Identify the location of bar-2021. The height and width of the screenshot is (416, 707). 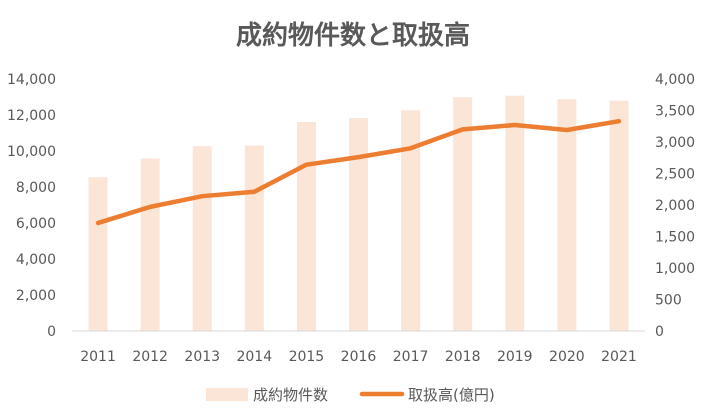
(619, 215).